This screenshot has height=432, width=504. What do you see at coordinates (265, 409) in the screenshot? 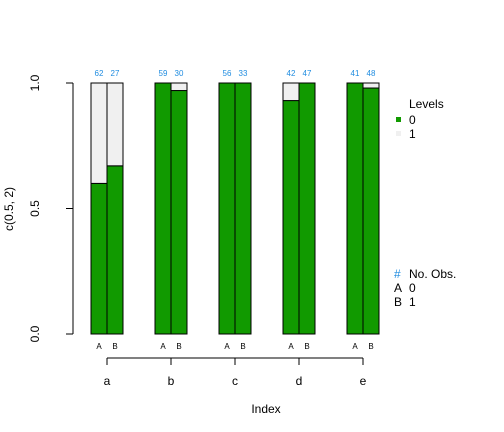
I see `x-axis-label: Index` at bounding box center [265, 409].